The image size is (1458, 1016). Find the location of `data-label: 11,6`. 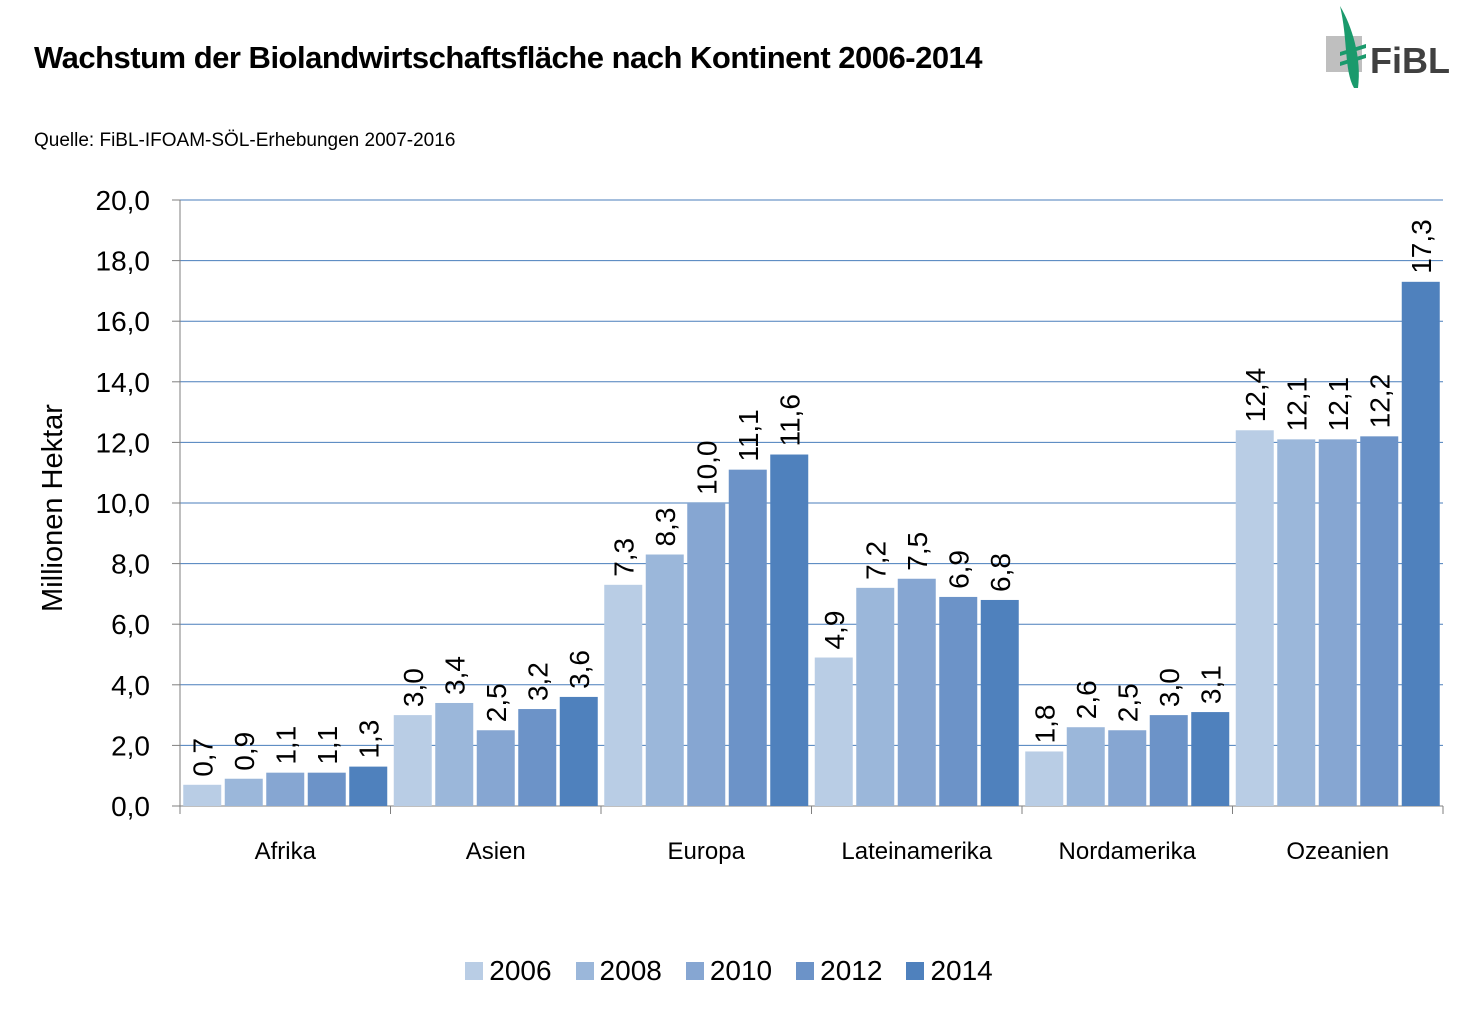

data-label: 11,6 is located at coordinates (789, 420).